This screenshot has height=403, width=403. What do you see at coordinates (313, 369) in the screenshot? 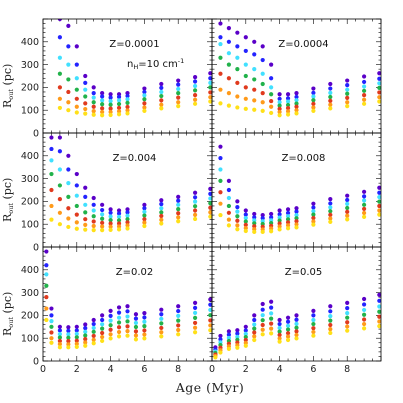
I see `x-tick-label: 6` at bounding box center [313, 369].